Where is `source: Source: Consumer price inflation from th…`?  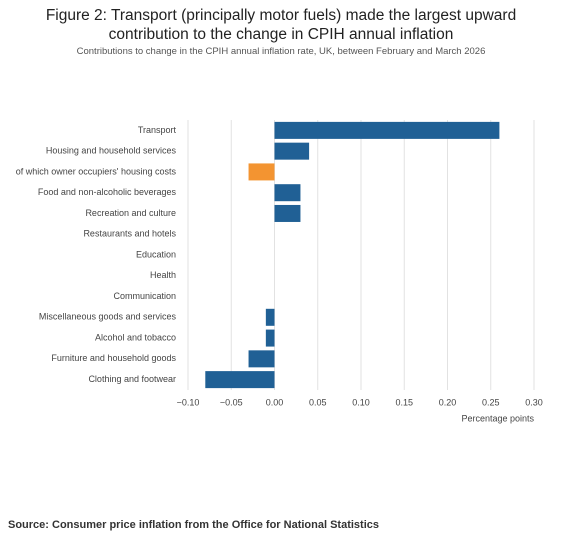
source: Source: Consumer price inflation from th… is located at coordinates (194, 525).